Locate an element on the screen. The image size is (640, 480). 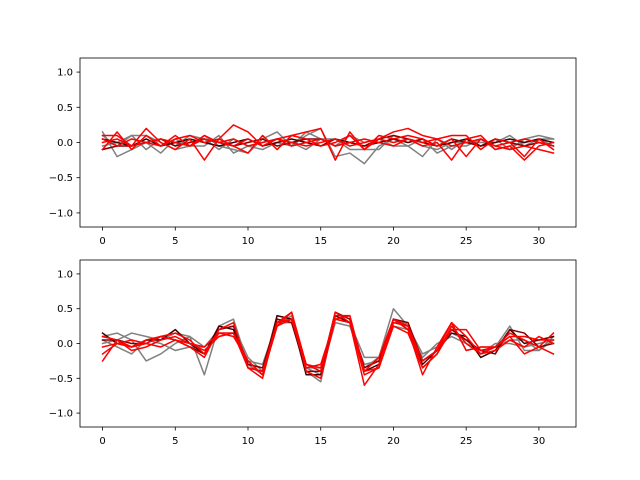
bottom-series-group is located at coordinates (328, 346).